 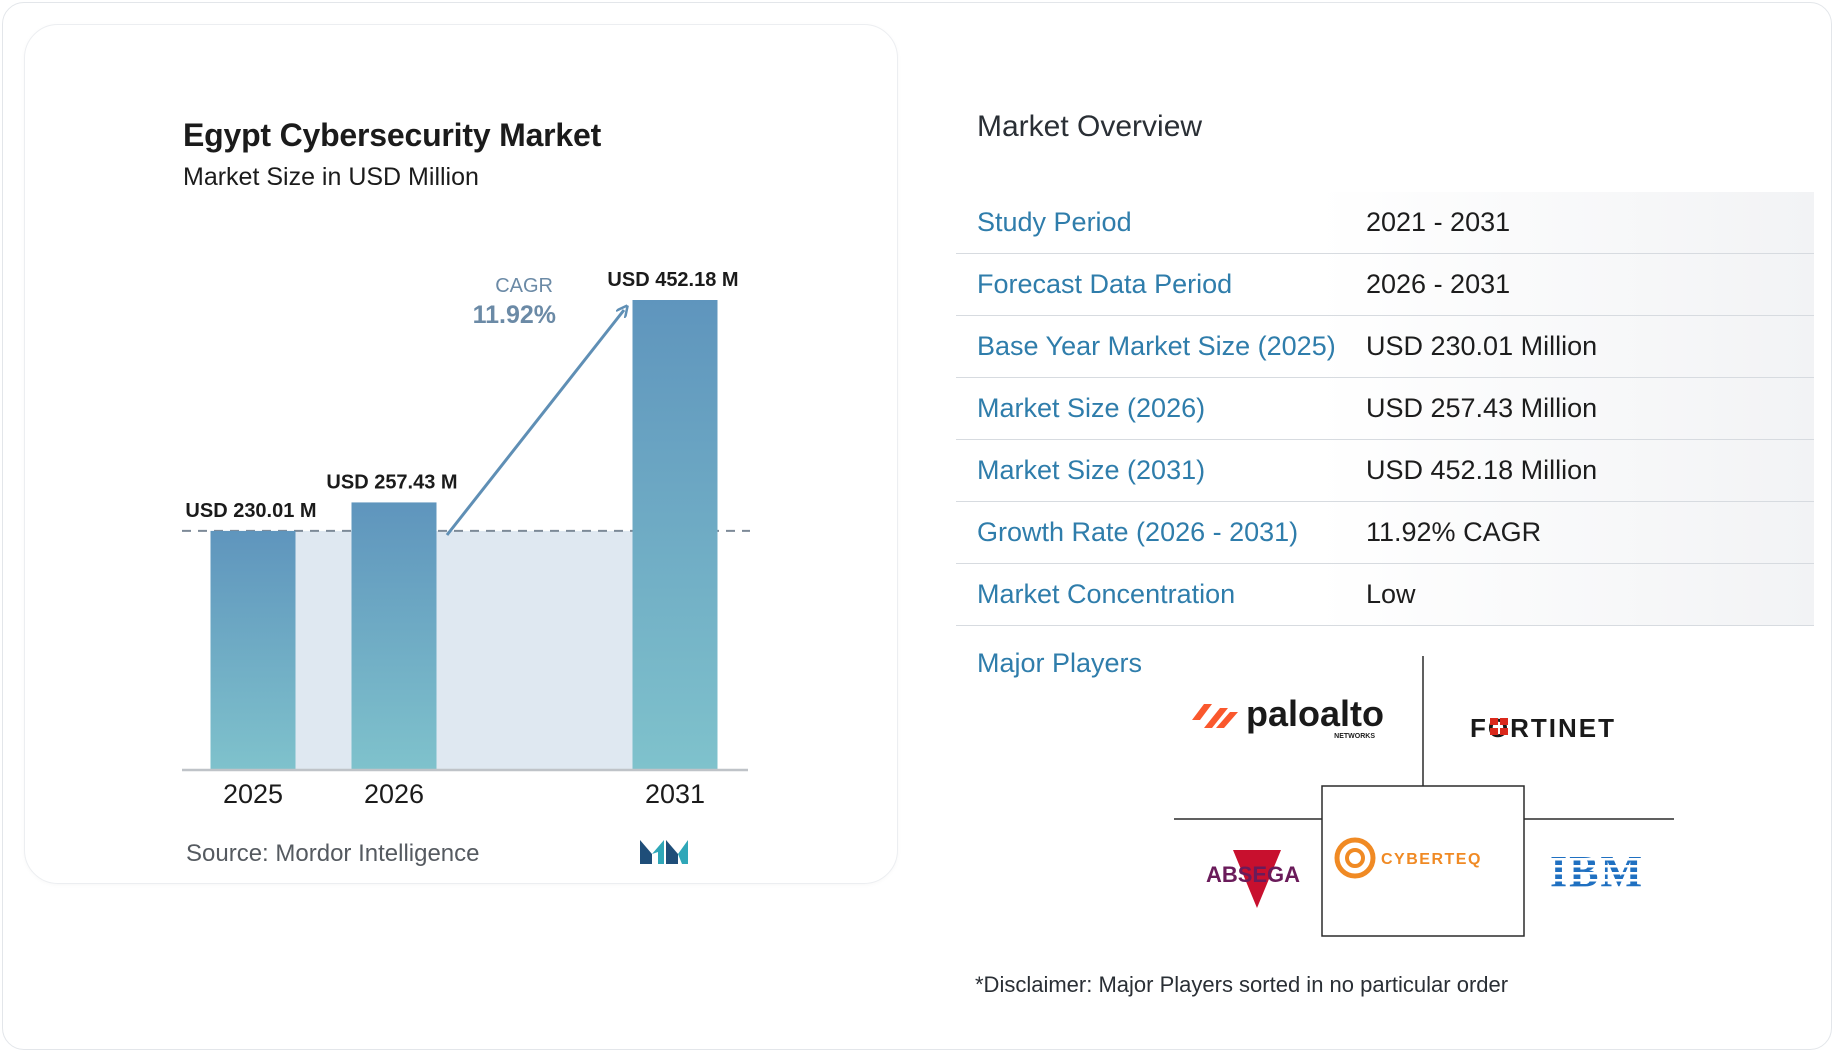 I want to click on cagr-arrow, so click(x=534, y=423).